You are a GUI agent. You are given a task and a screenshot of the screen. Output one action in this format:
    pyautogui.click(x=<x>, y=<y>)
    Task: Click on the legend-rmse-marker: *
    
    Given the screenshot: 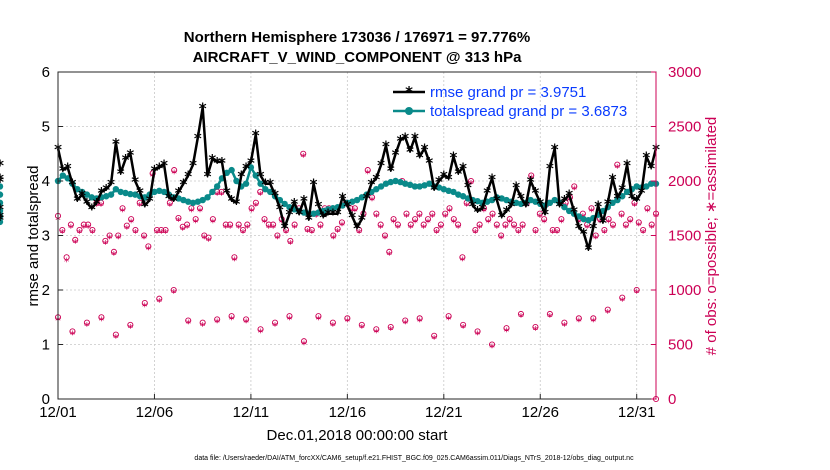 What is the action you would take?
    pyautogui.click(x=409, y=92)
    